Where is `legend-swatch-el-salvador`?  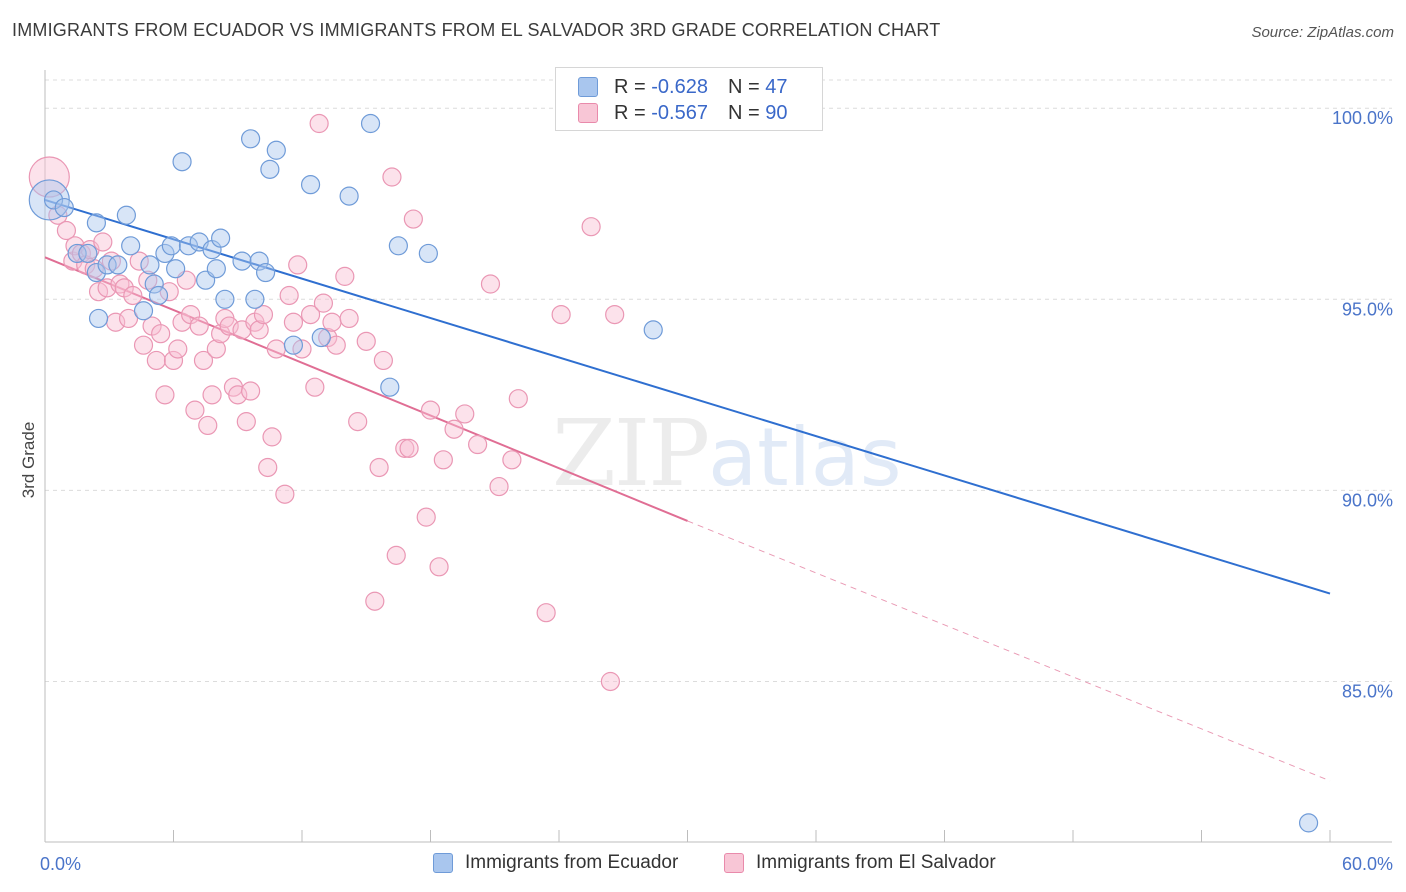
legend-swatch-el-salvador is located at coordinates (588, 113).